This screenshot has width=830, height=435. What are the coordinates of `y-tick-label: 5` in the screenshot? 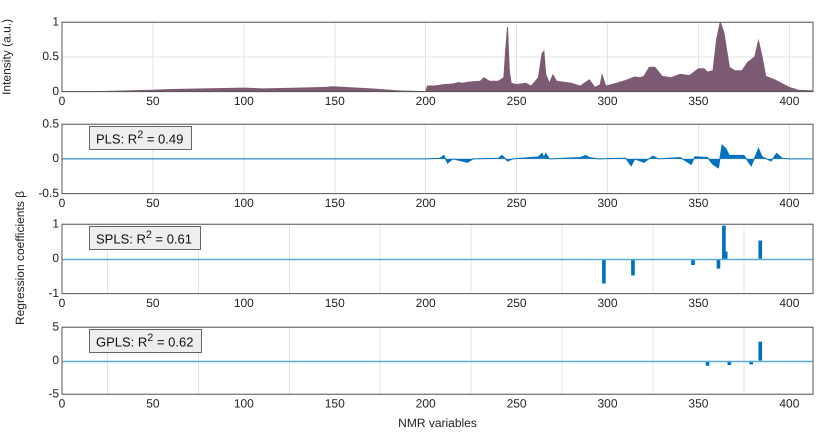 It's located at (56, 327).